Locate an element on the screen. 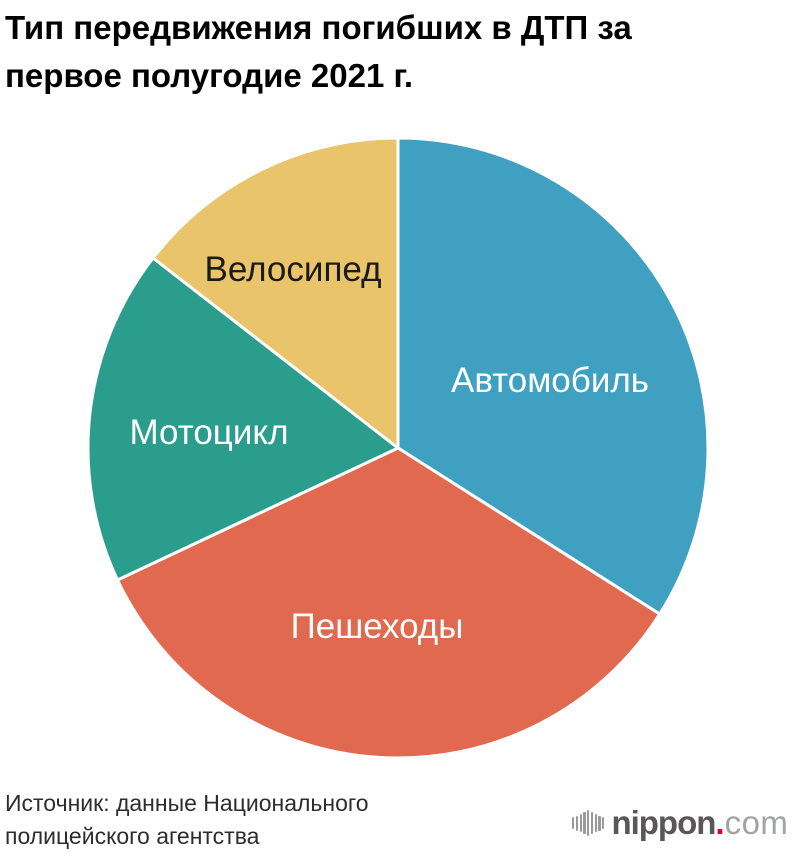 The height and width of the screenshot is (853, 800). chart-title-line2: первое полугодие 2021 г. is located at coordinates (209, 75).